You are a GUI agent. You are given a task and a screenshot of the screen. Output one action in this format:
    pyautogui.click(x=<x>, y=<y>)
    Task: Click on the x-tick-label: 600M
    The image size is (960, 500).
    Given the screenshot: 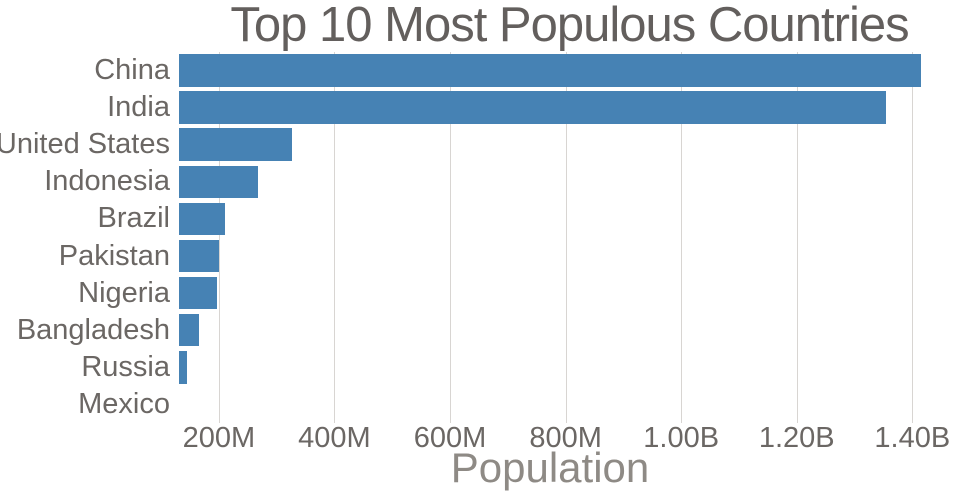 What is the action you would take?
    pyautogui.click(x=450, y=438)
    